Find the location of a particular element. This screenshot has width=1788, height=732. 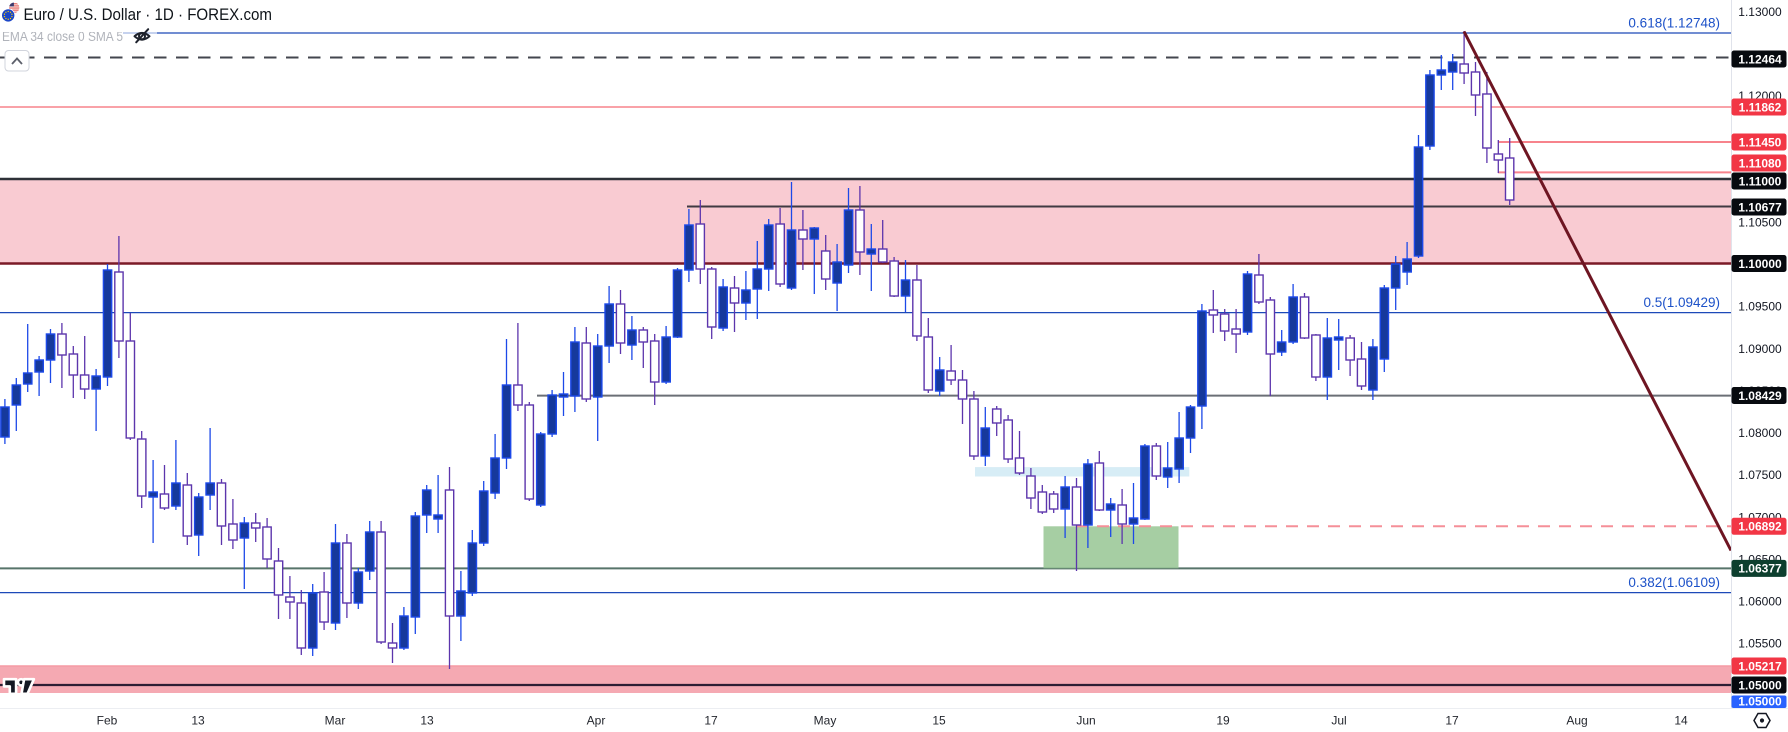

svg-text: Jun is located at coordinates (1085, 721).